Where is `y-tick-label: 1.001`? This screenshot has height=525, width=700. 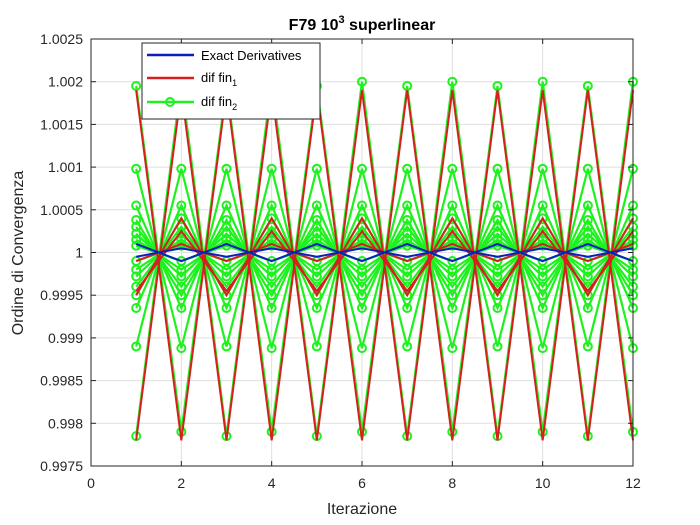
y-tick-label: 1.001 is located at coordinates (65, 167).